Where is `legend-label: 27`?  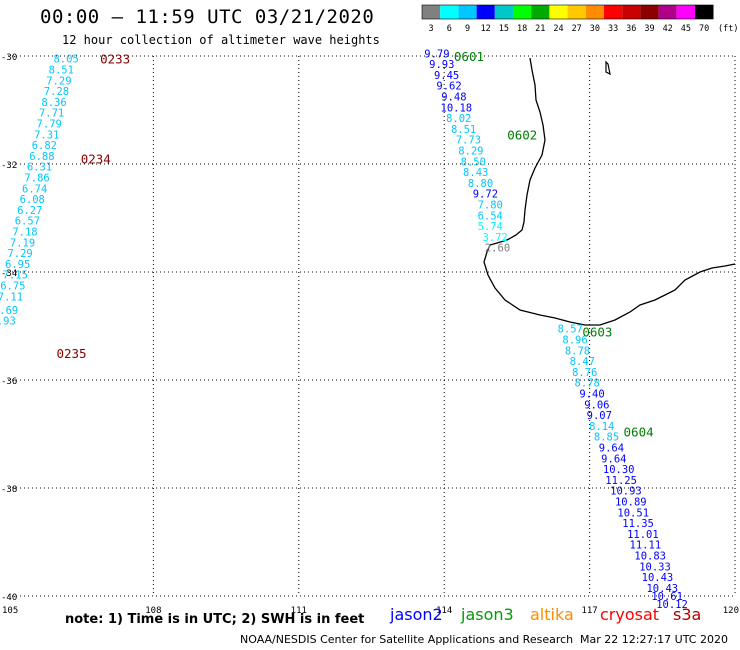 legend-label: 27 is located at coordinates (577, 29).